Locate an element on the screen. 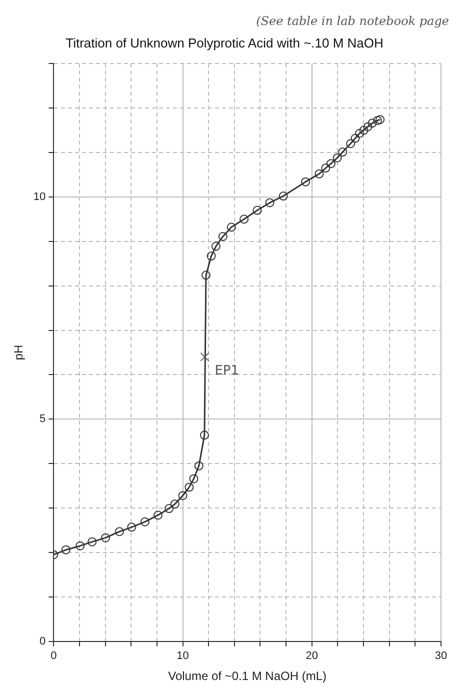 The image size is (465, 700). x-tick-label: 20 is located at coordinates (312, 656).